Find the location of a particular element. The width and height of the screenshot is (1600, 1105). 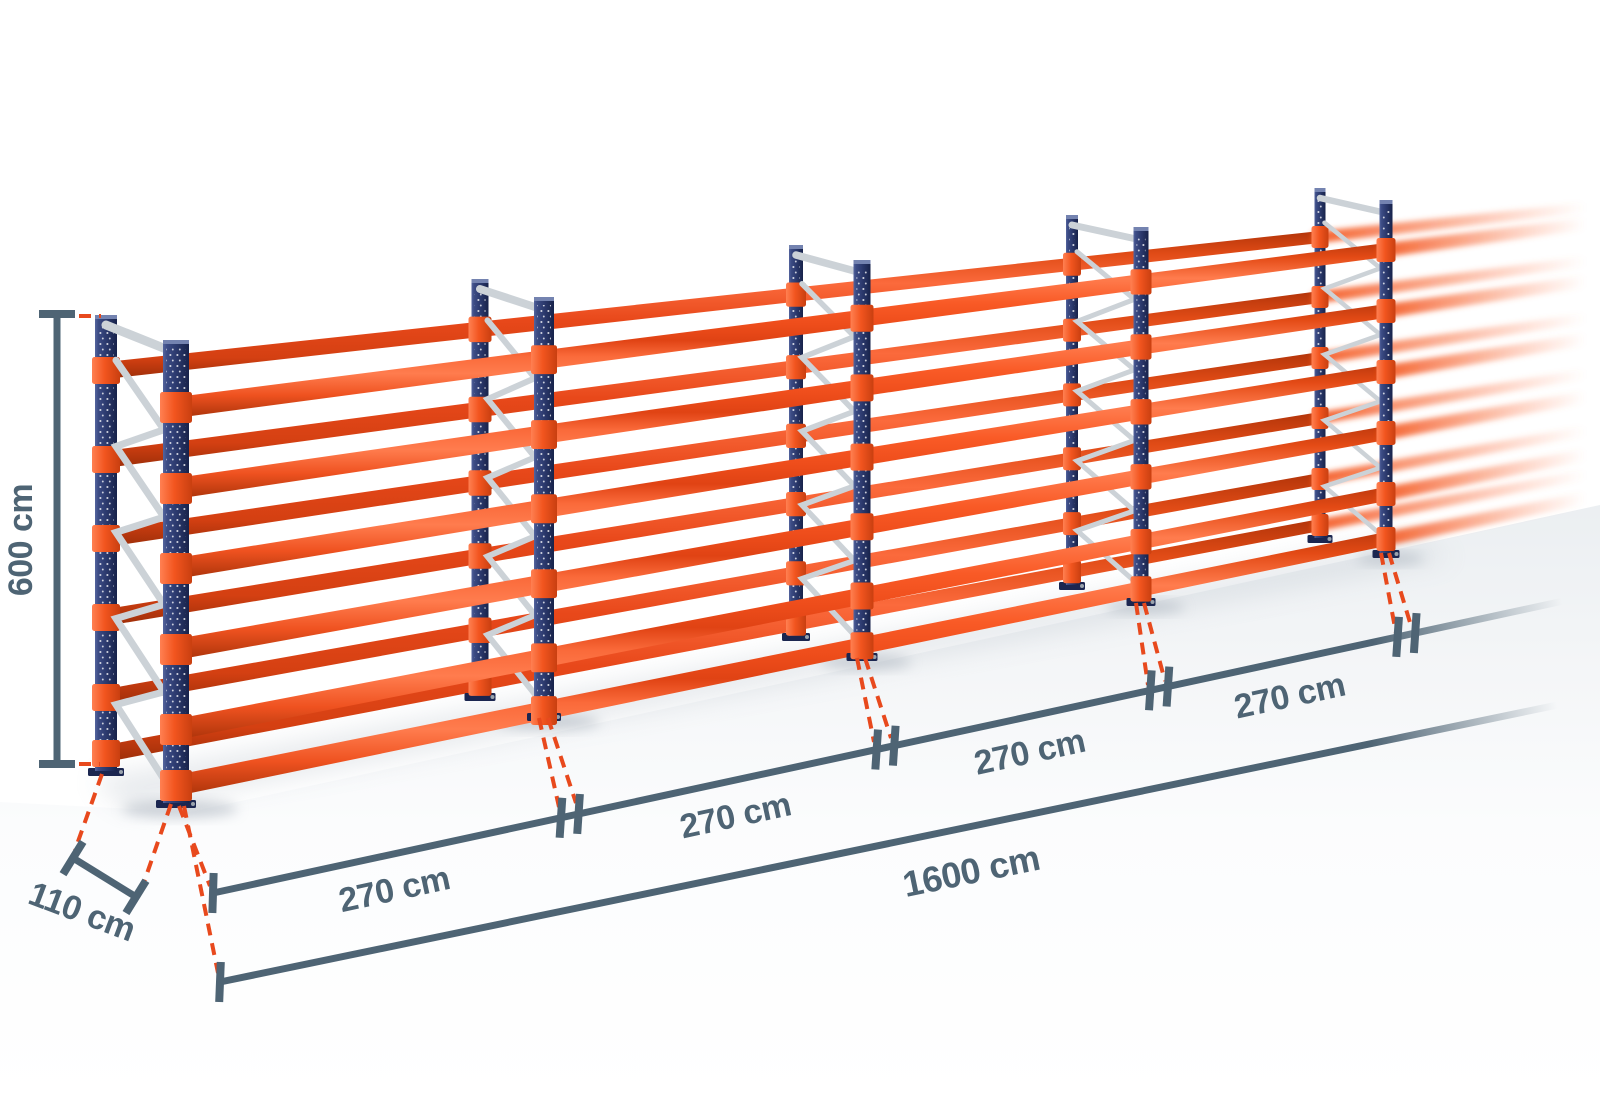

front-beam-fading-tails is located at coordinates (1481, 382).